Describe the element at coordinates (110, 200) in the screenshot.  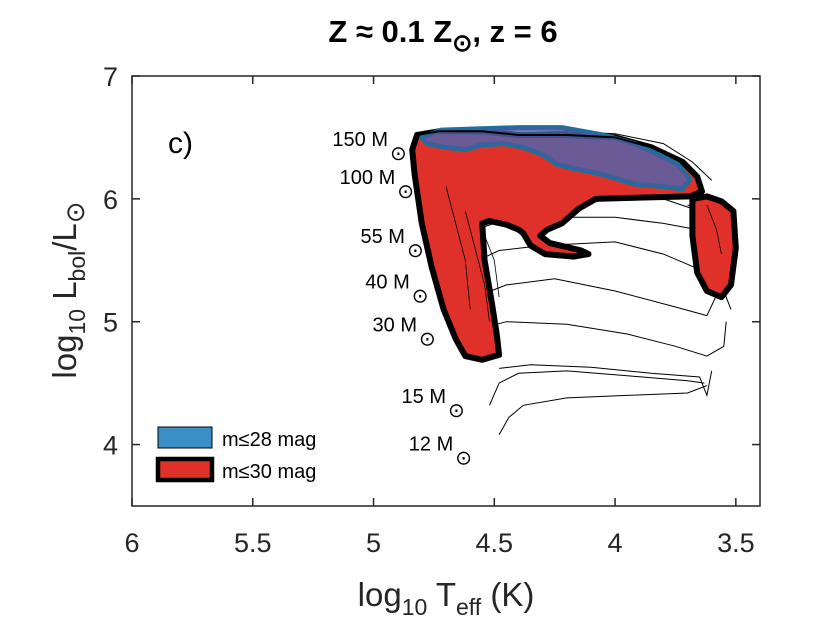
I see `y-tick-label: 6` at that location.